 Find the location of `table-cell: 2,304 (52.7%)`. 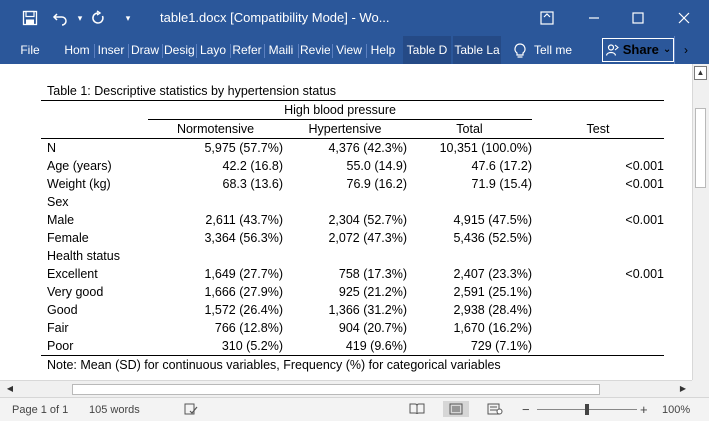

table-cell: 2,304 (52.7%) is located at coordinates (367, 220).